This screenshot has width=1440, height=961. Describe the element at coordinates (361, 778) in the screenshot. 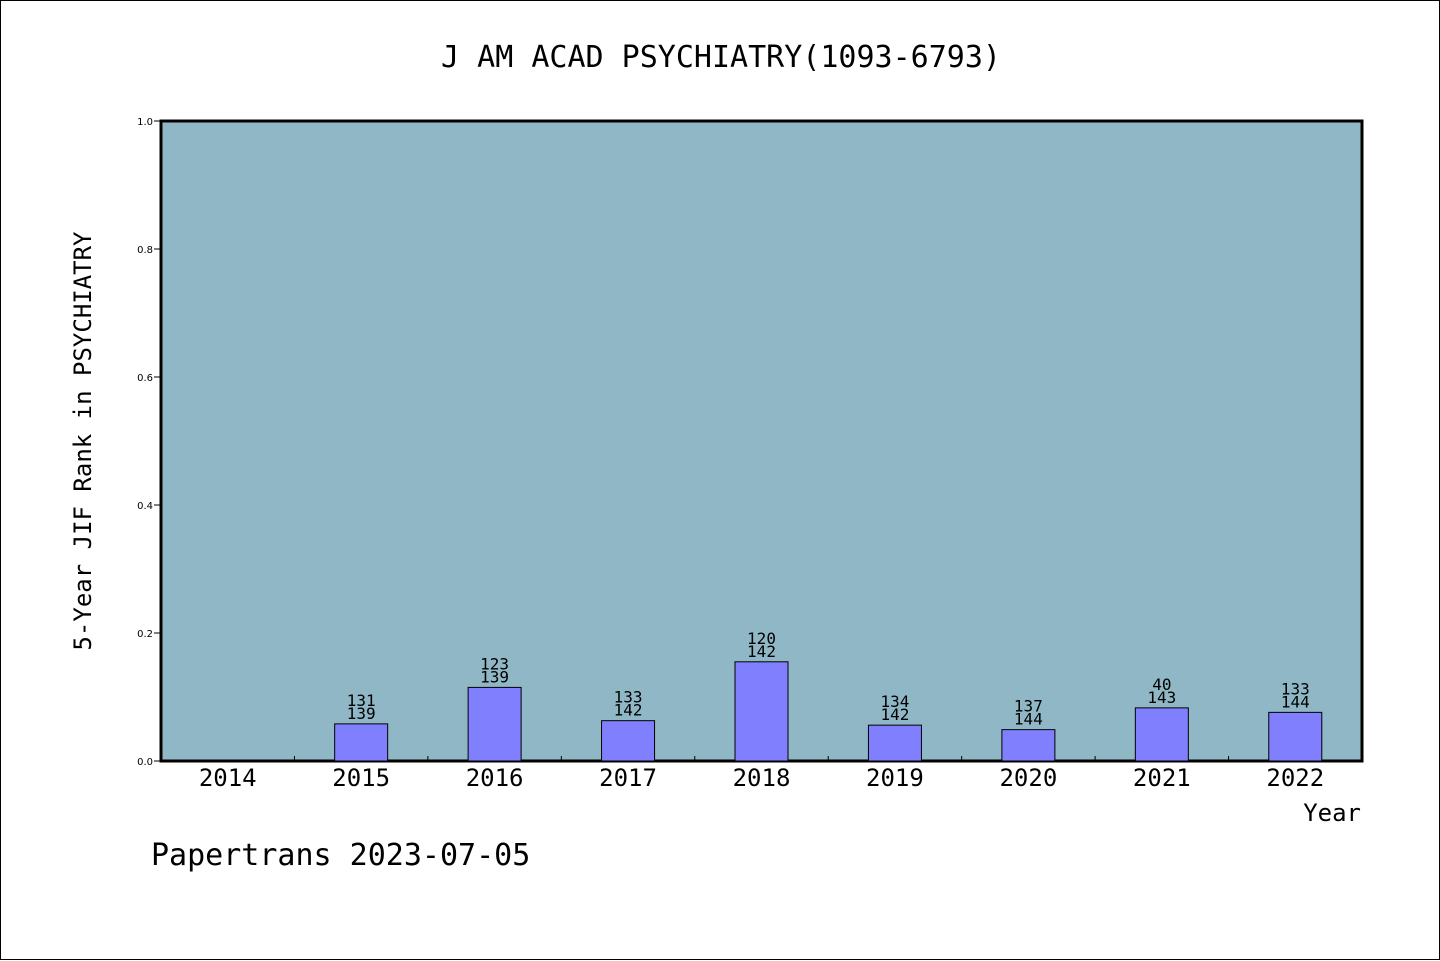

I see `x-tick-label-2015: 2015` at that location.